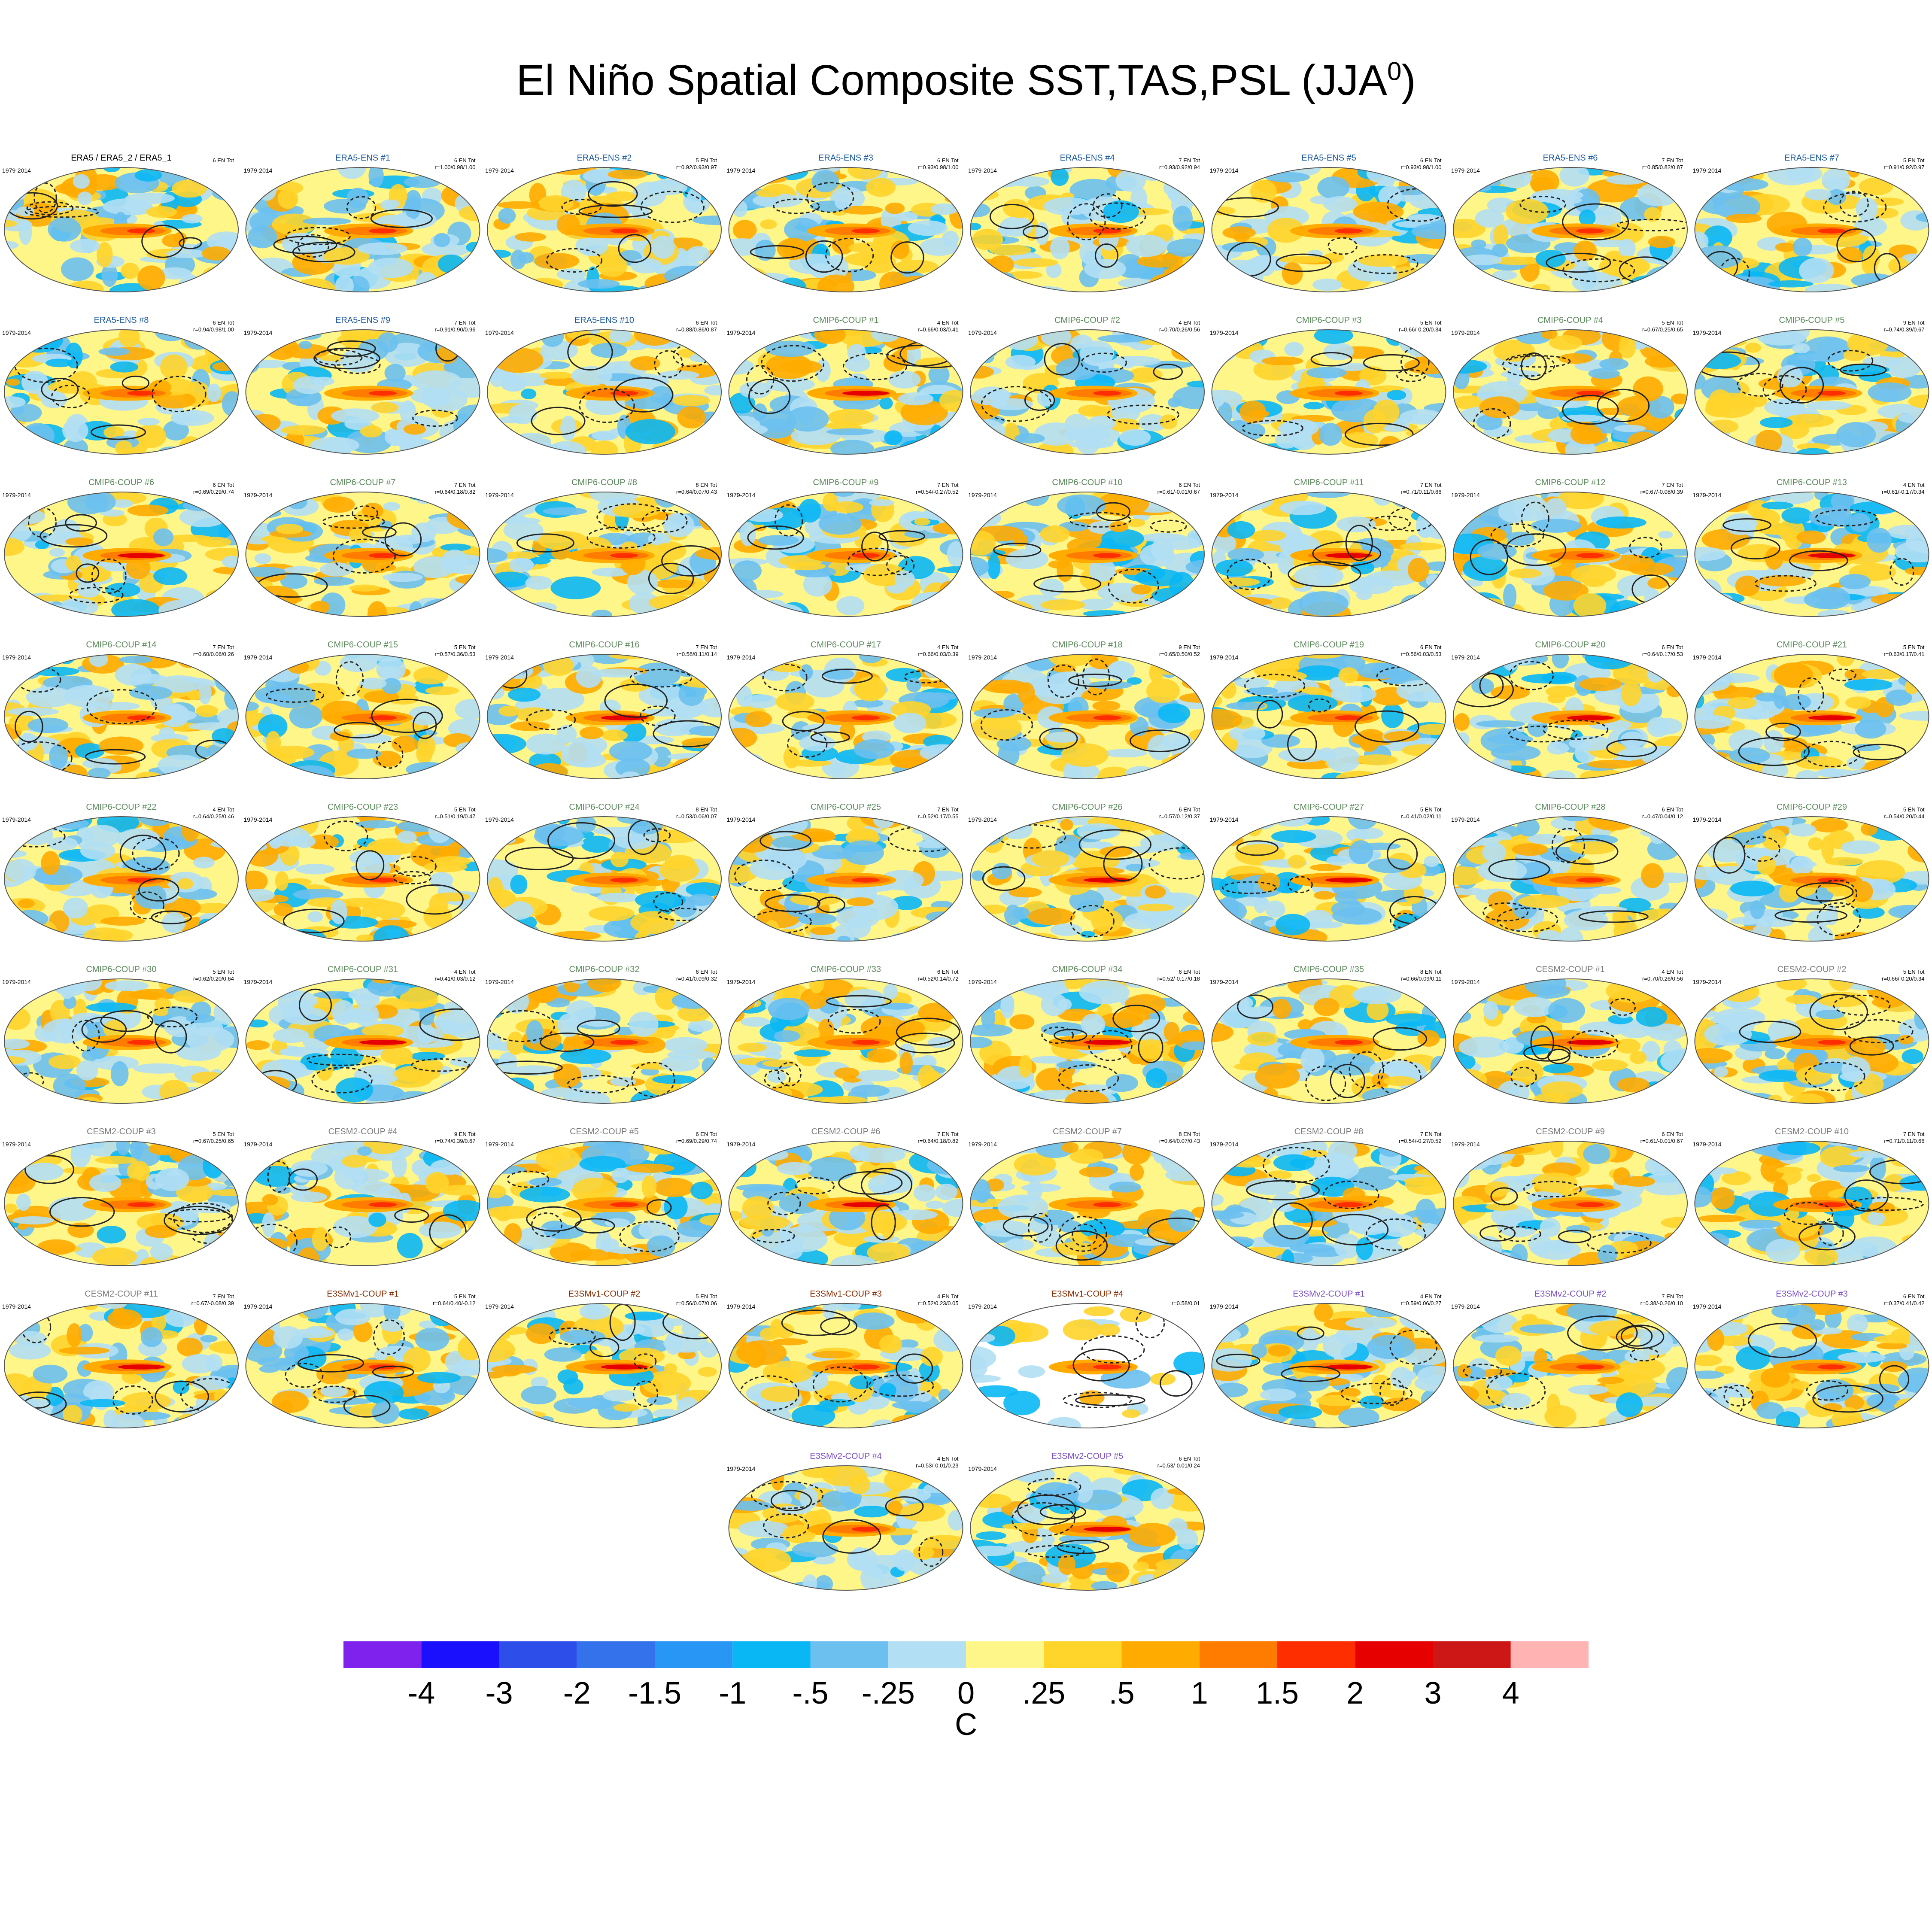  Describe the element at coordinates (213, 492) in the screenshot. I see `panel-stats: r=0.69/0.29/0.74` at that location.